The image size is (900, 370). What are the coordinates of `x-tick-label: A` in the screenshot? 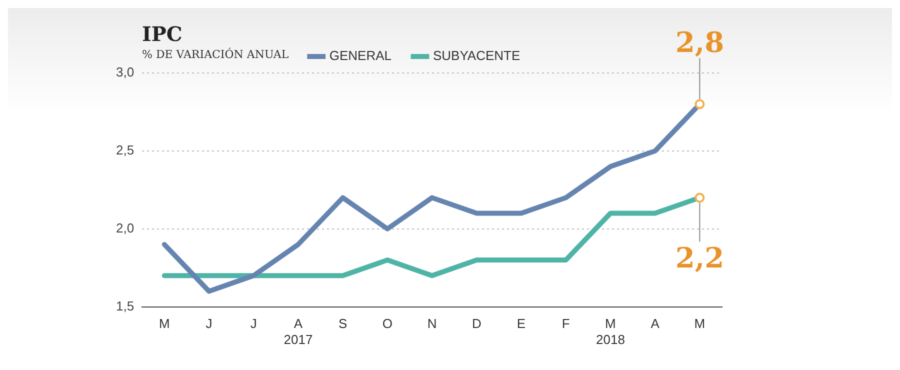 It's located at (655, 324).